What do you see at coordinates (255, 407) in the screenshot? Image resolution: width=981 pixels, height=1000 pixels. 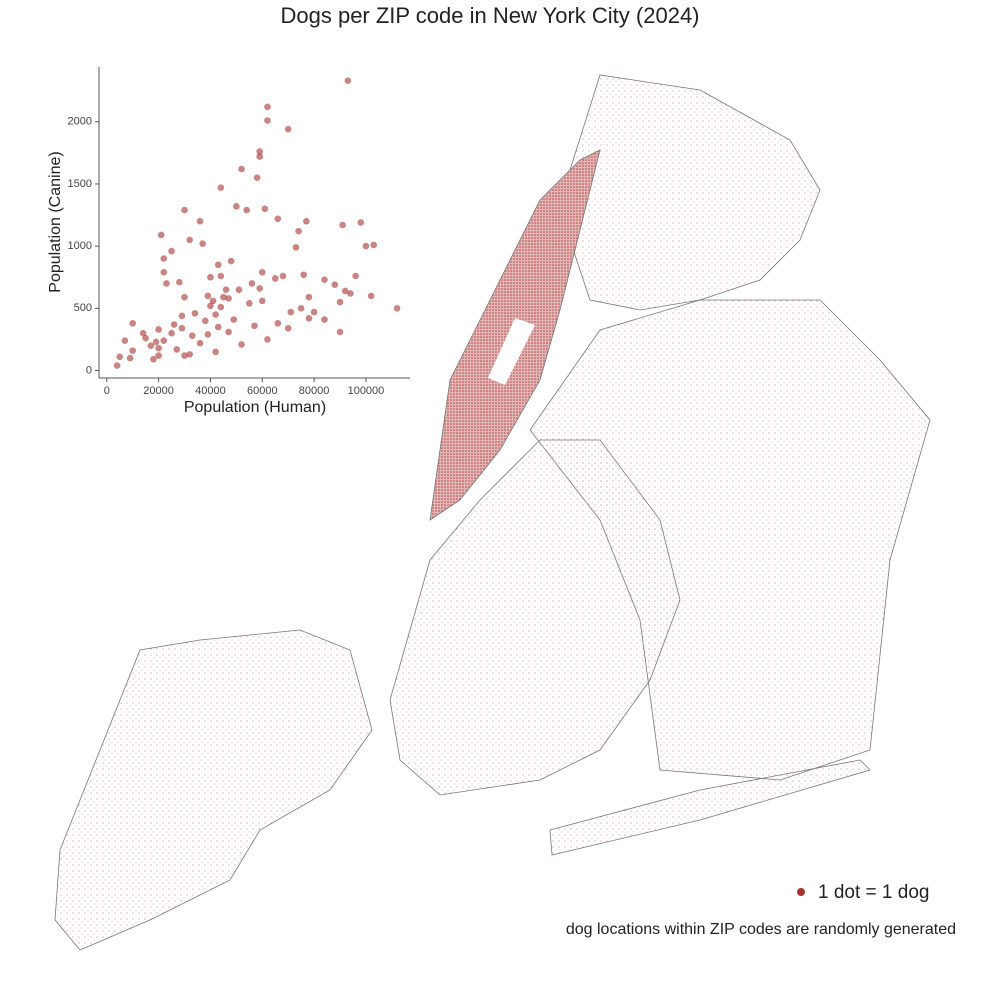 I see `x-axis-title: Population (Human)` at bounding box center [255, 407].